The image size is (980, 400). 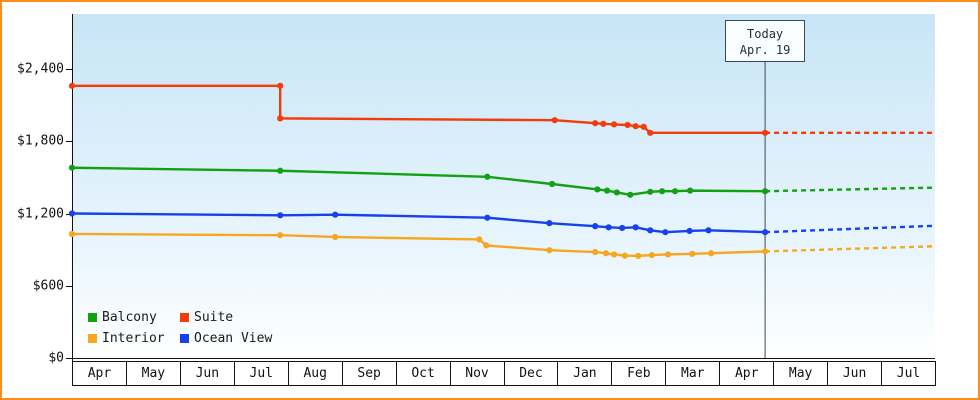 What do you see at coordinates (501, 109) in the screenshot?
I see `series-suite` at bounding box center [501, 109].